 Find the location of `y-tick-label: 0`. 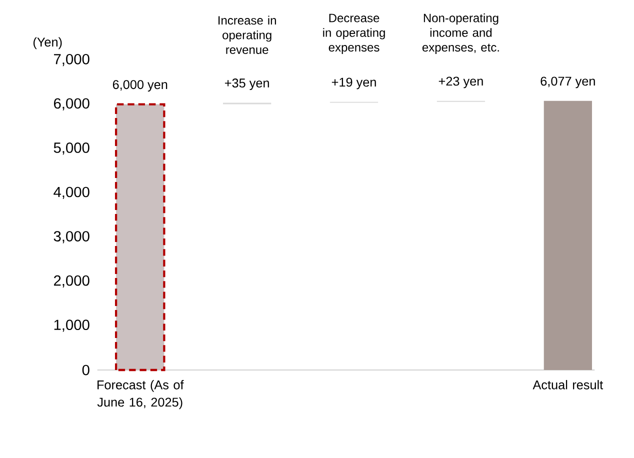

y-tick-label: 0 is located at coordinates (86, 370).